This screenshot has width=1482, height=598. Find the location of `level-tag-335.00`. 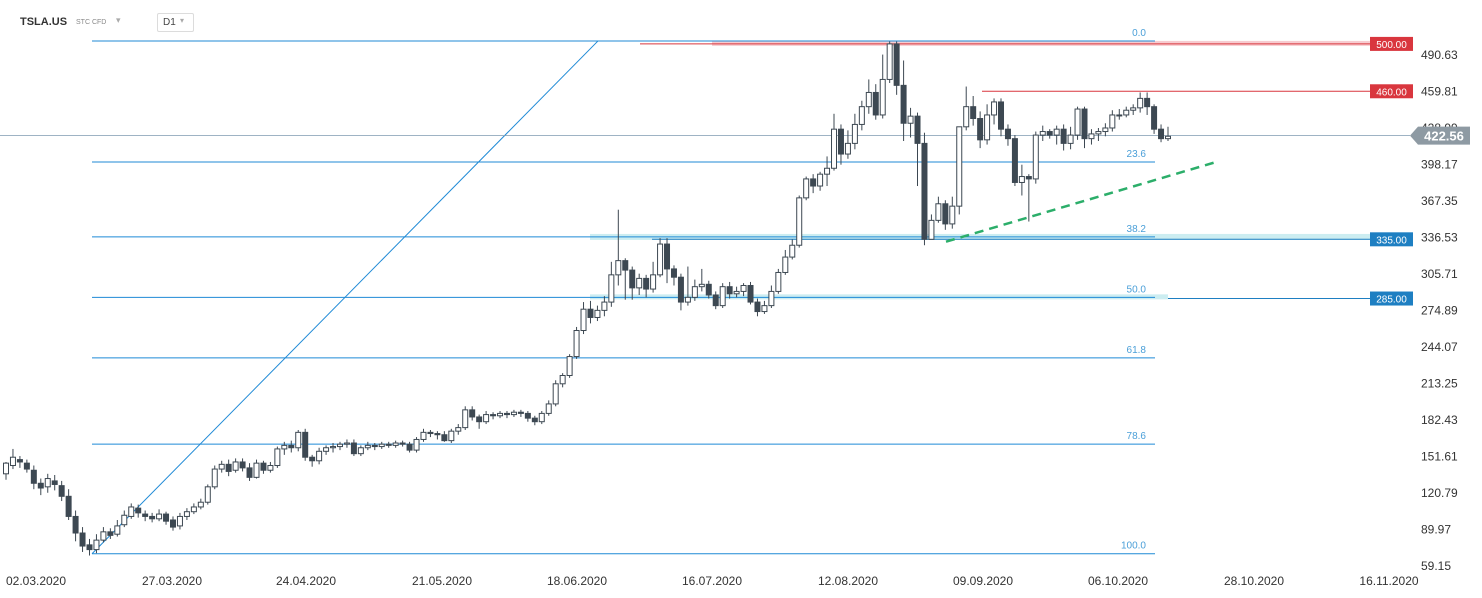

level-tag-335.00 is located at coordinates (1391, 239).